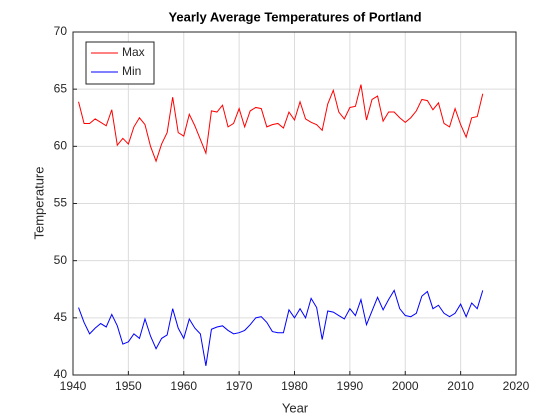 The height and width of the screenshot is (420, 560). What do you see at coordinates (128, 386) in the screenshot?
I see `x-tick-label: 1950` at bounding box center [128, 386].